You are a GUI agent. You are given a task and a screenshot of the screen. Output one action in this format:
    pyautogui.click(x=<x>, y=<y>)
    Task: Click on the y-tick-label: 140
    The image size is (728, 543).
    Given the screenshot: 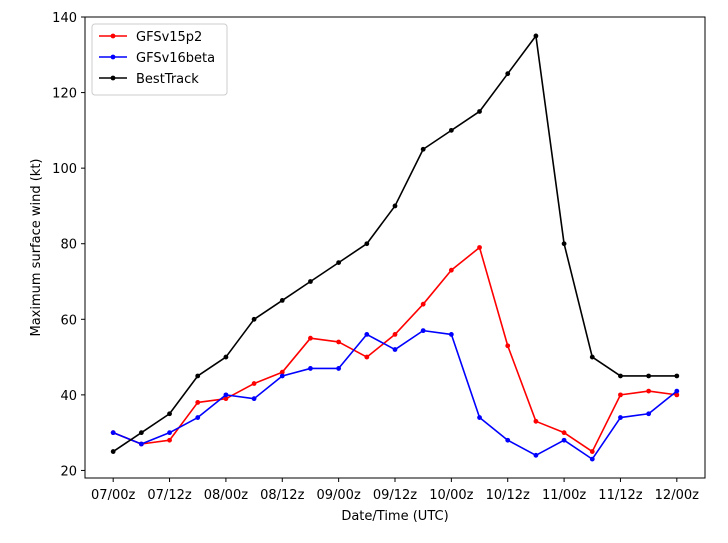 What is the action you would take?
    pyautogui.click(x=64, y=18)
    